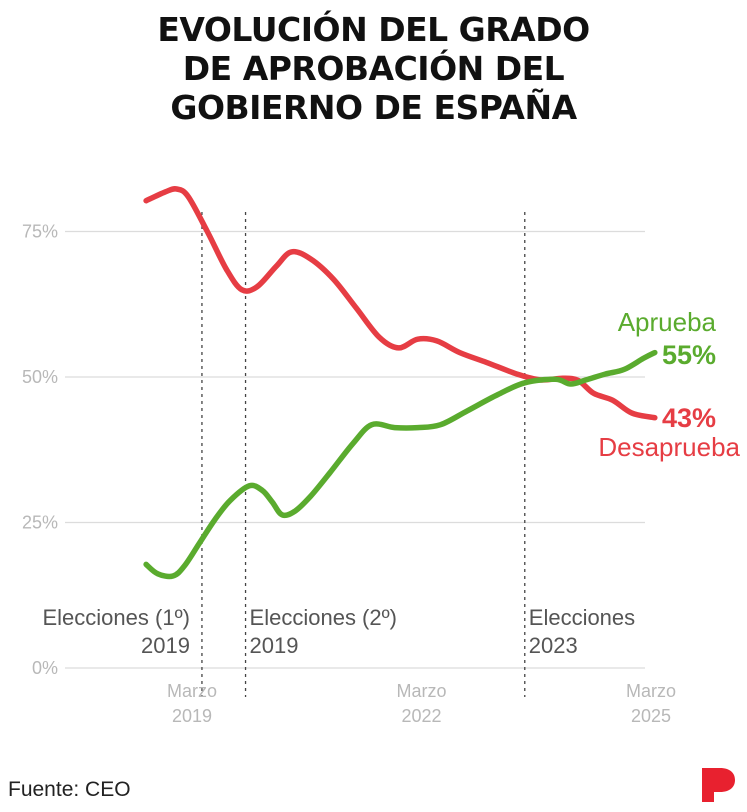  Describe the element at coordinates (40, 232) in the screenshot. I see `y-tick-label-75: 75%` at that location.